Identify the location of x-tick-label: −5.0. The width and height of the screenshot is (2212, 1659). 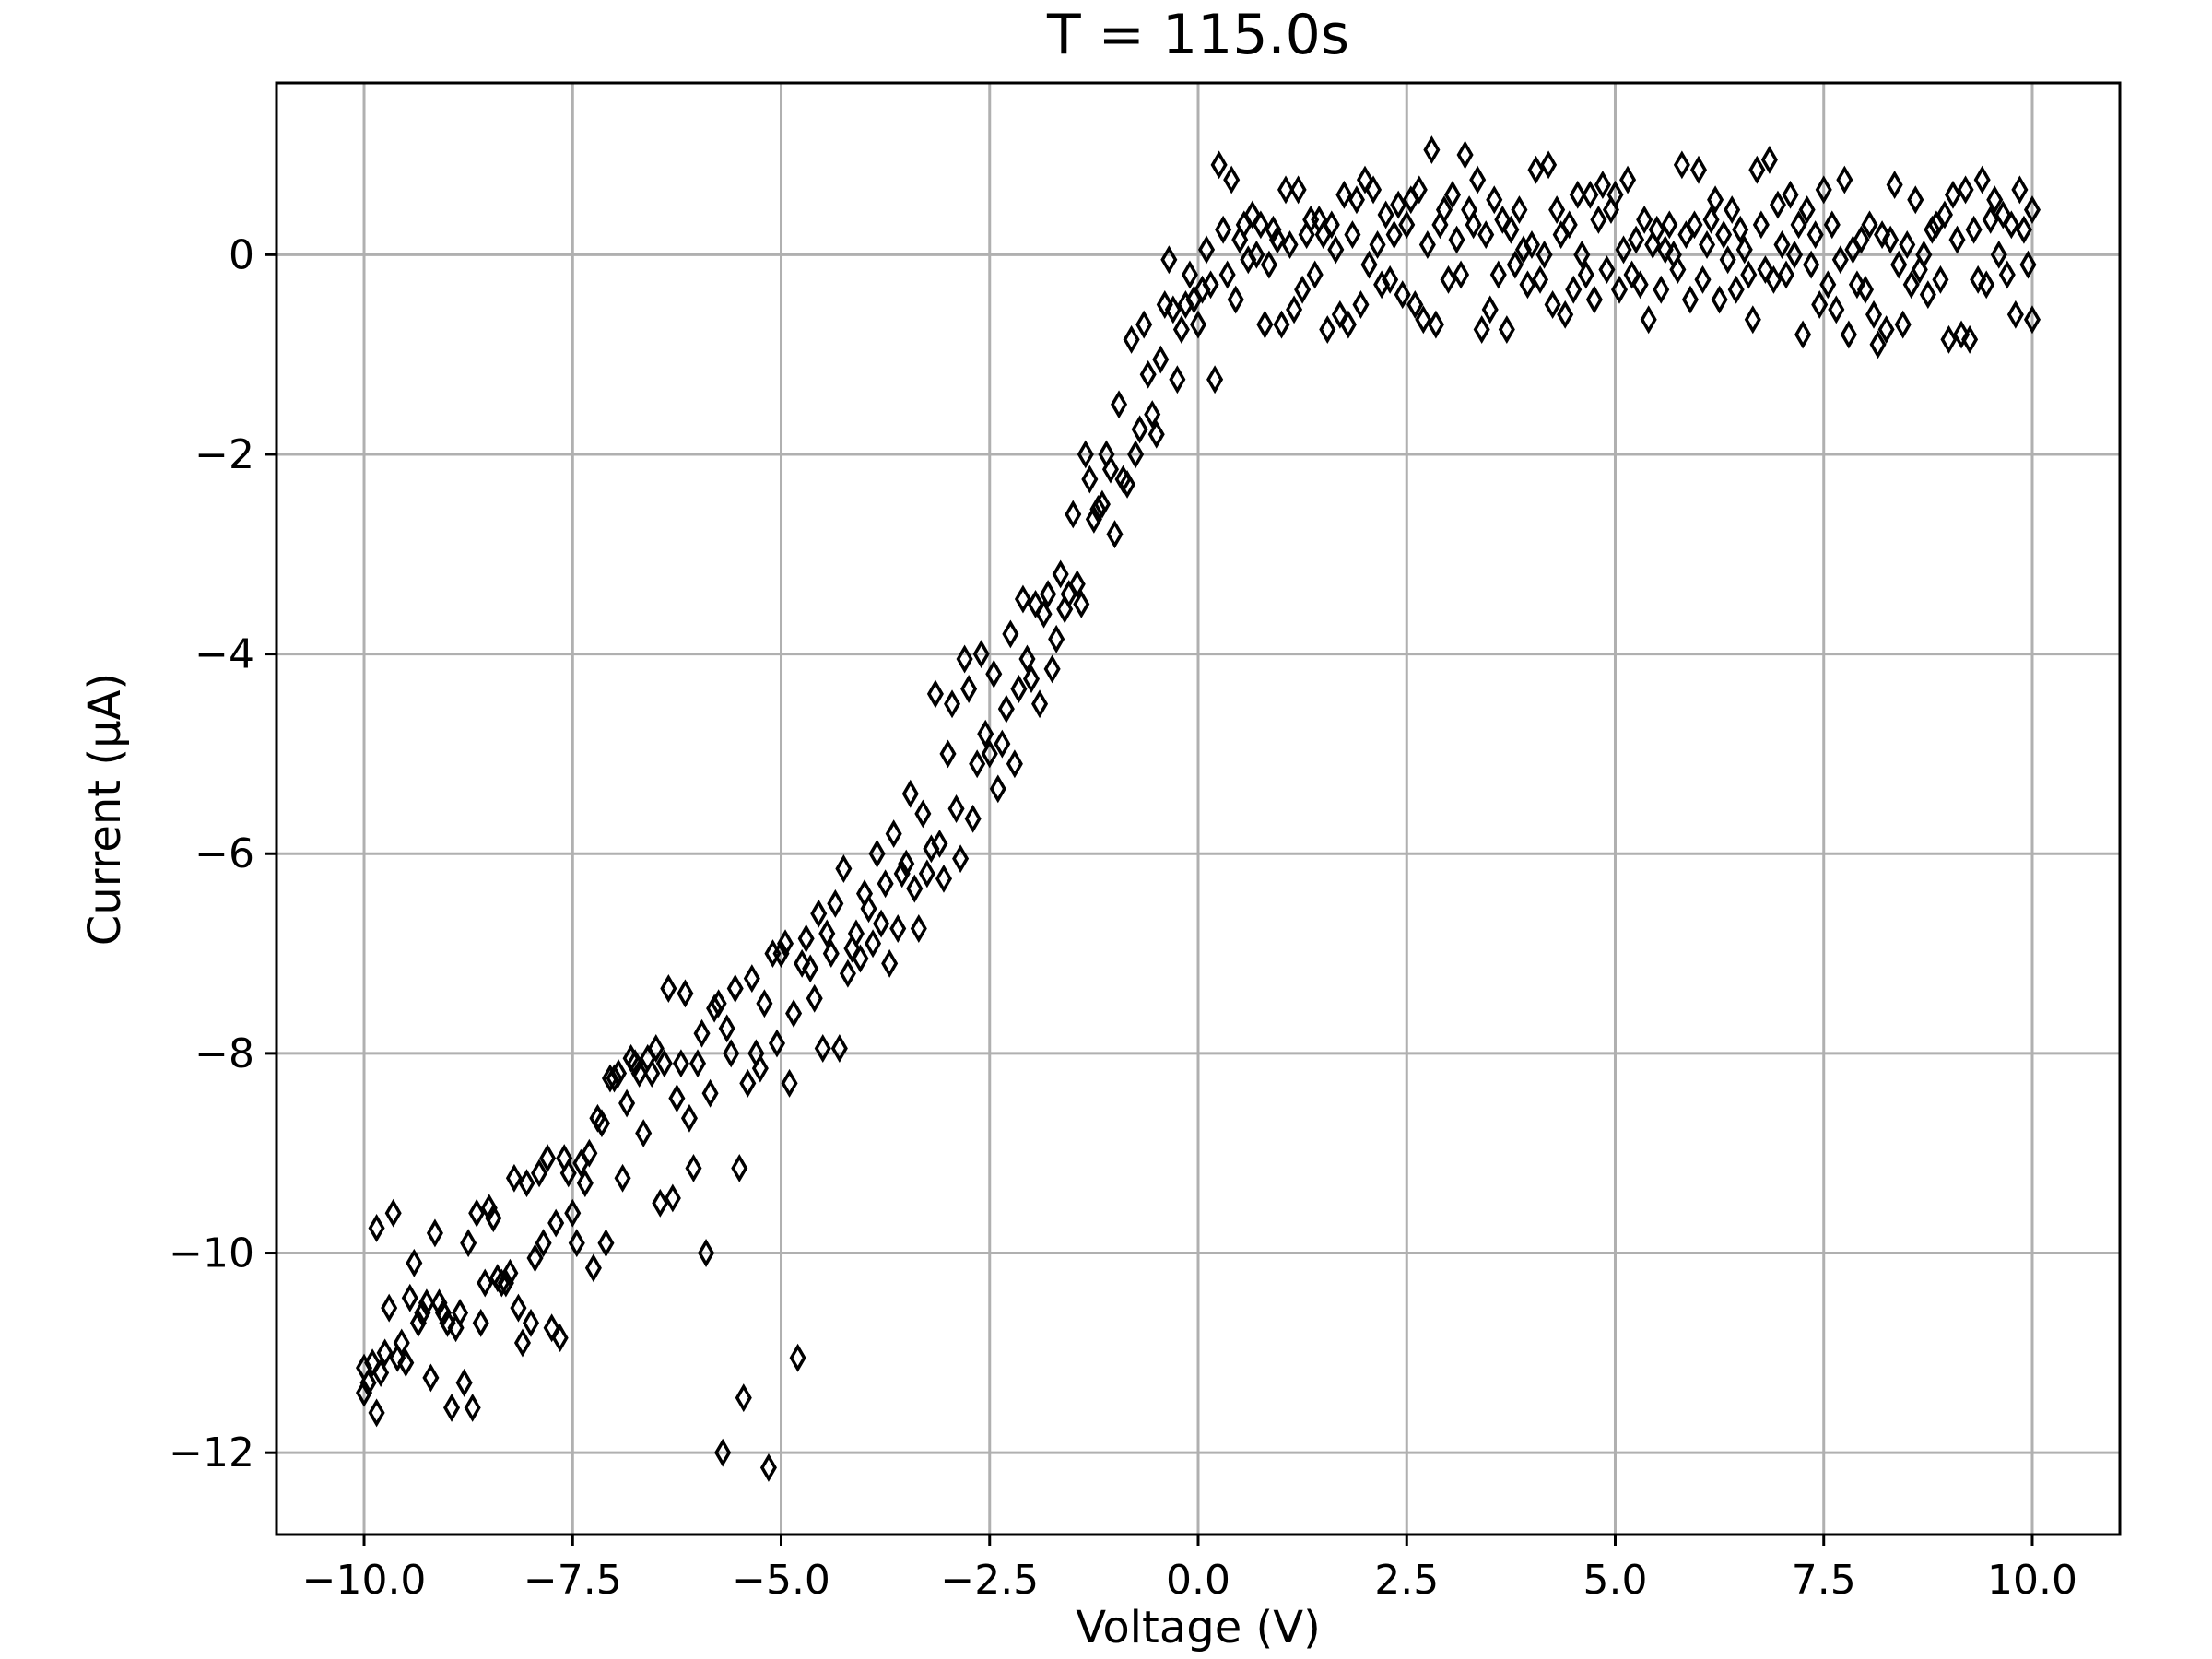
(781, 1580).